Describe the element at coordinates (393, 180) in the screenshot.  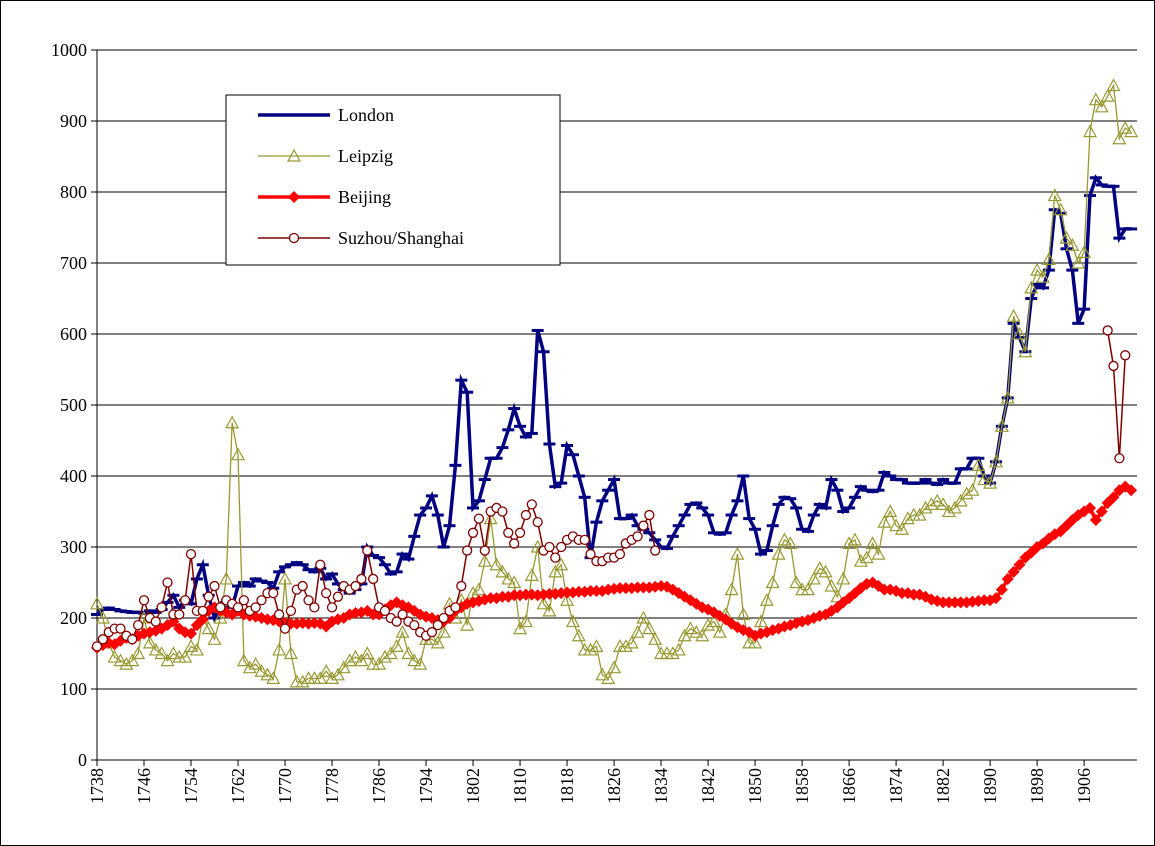
I see `legend-box` at that location.